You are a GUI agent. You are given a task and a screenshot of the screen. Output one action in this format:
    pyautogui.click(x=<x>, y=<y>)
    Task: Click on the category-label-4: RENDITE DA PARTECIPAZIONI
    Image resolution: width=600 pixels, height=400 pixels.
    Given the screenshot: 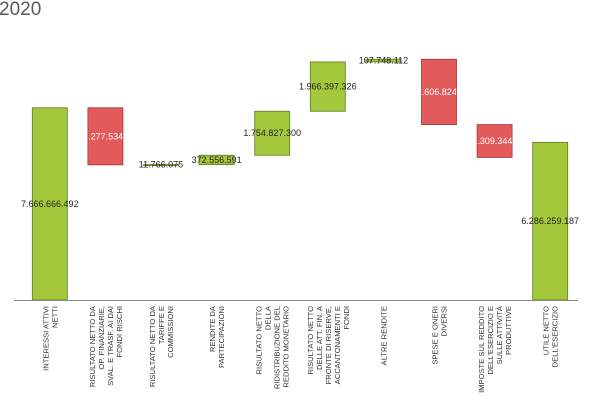 What is the action you would take?
    pyautogui.click(x=217, y=336)
    